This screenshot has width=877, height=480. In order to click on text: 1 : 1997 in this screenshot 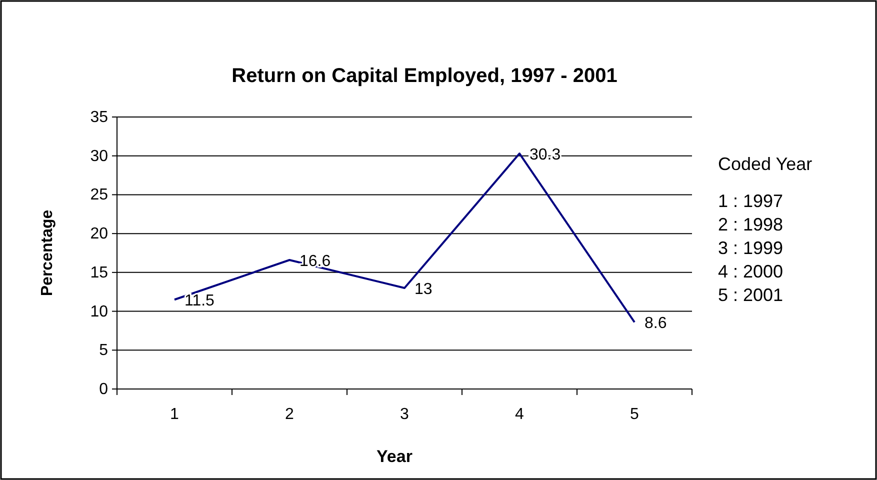, I will do `click(751, 201)`.